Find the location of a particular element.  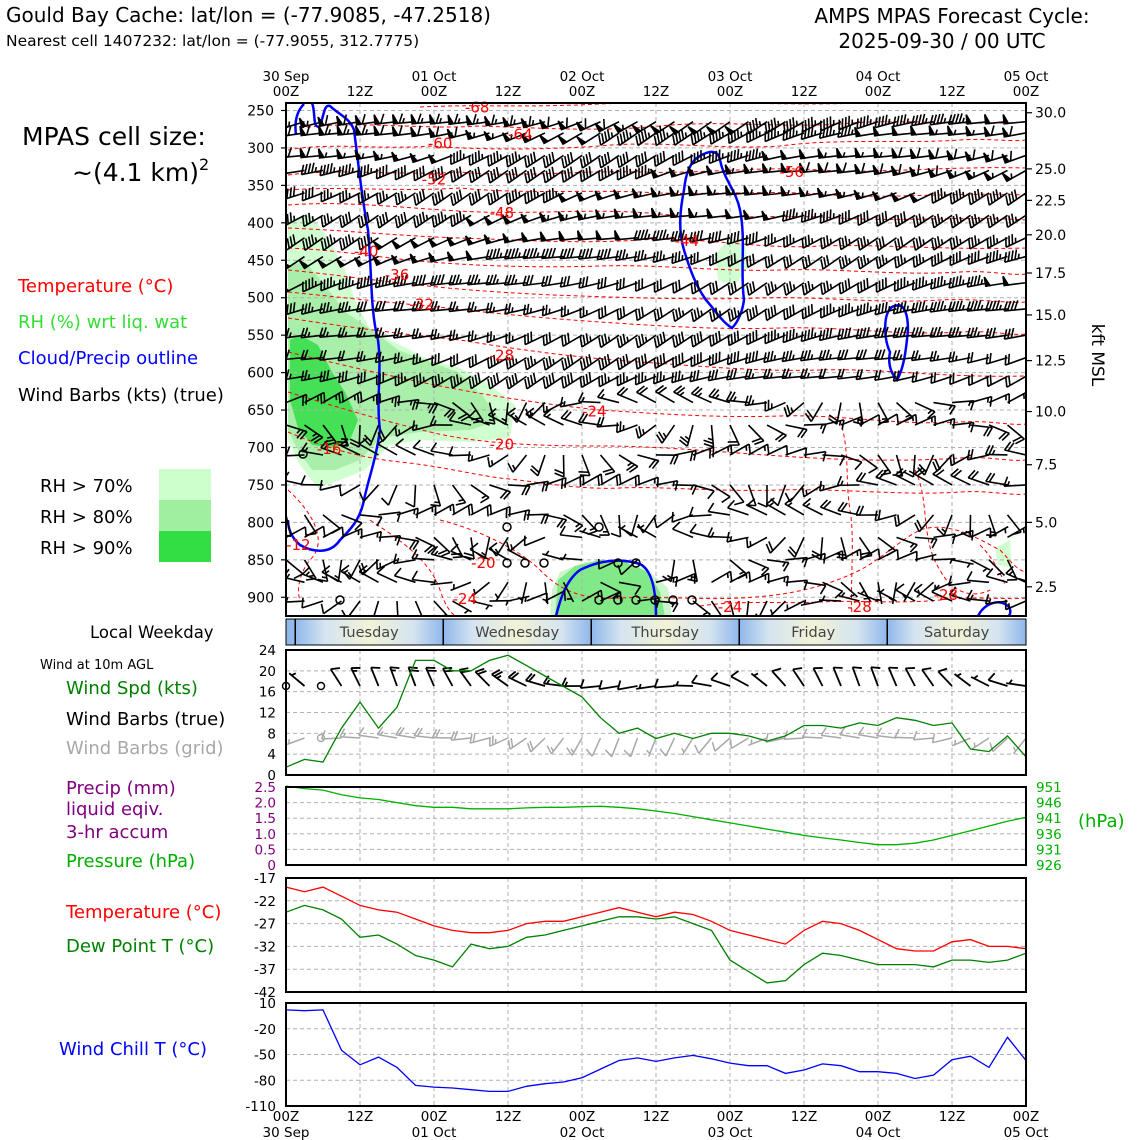

cloud-outline-mid is located at coordinates (712, 240).